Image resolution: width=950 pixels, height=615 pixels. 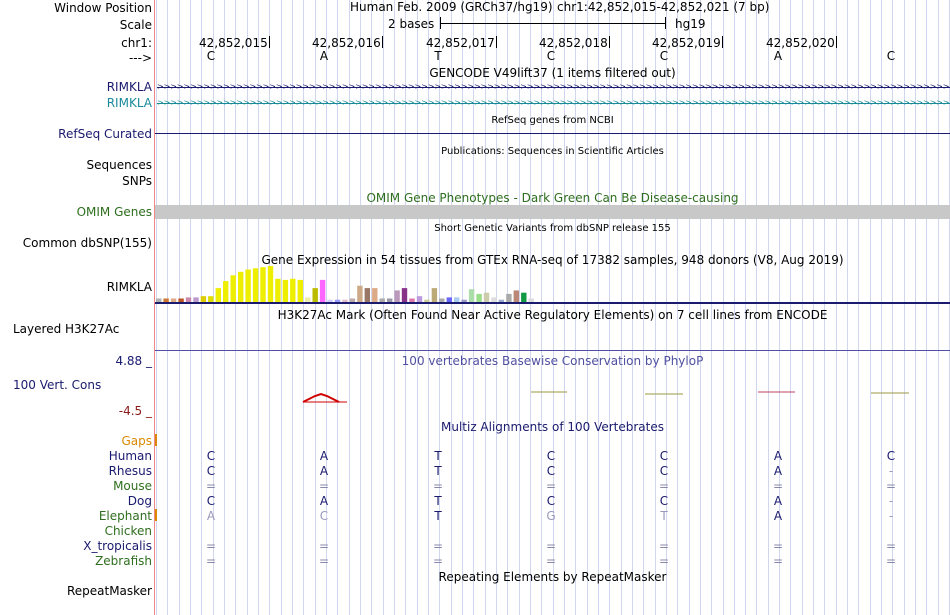 What do you see at coordinates (411, 24) in the screenshot?
I see `scale-text: 2 bases` at bounding box center [411, 24].